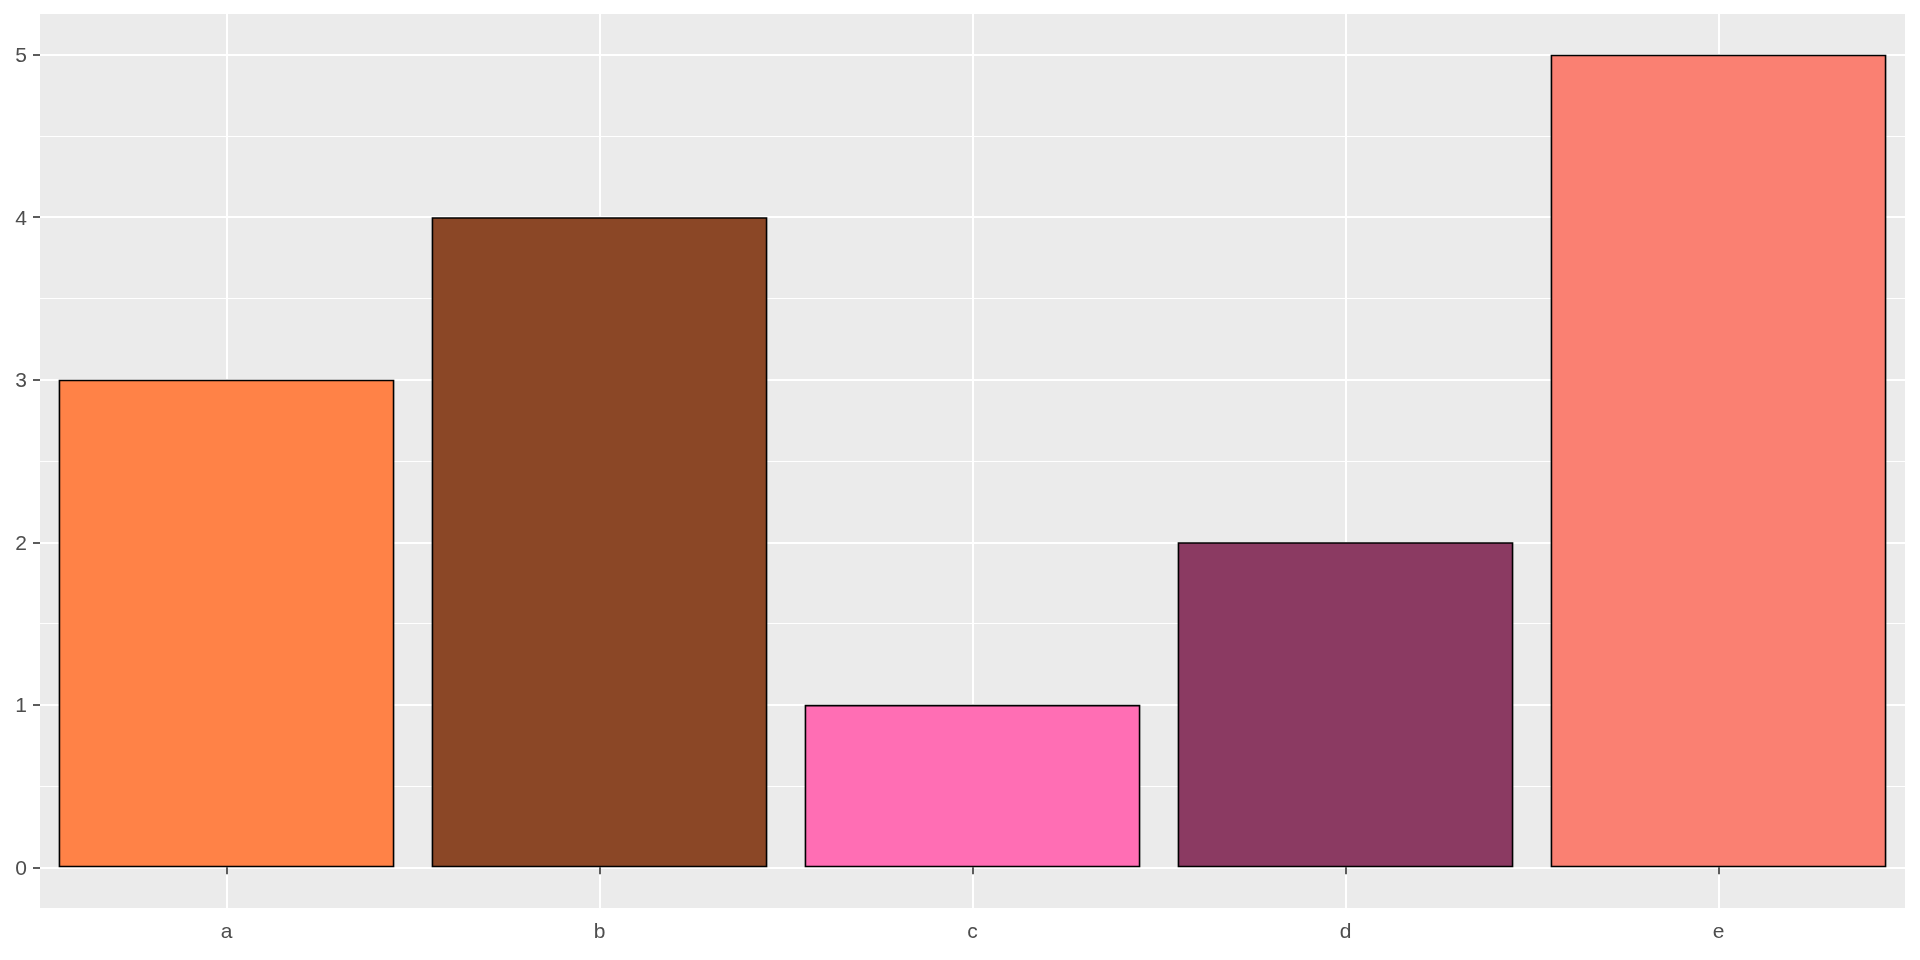 The height and width of the screenshot is (960, 1920). What do you see at coordinates (21, 217) in the screenshot?
I see `y-tick-label: 4` at bounding box center [21, 217].